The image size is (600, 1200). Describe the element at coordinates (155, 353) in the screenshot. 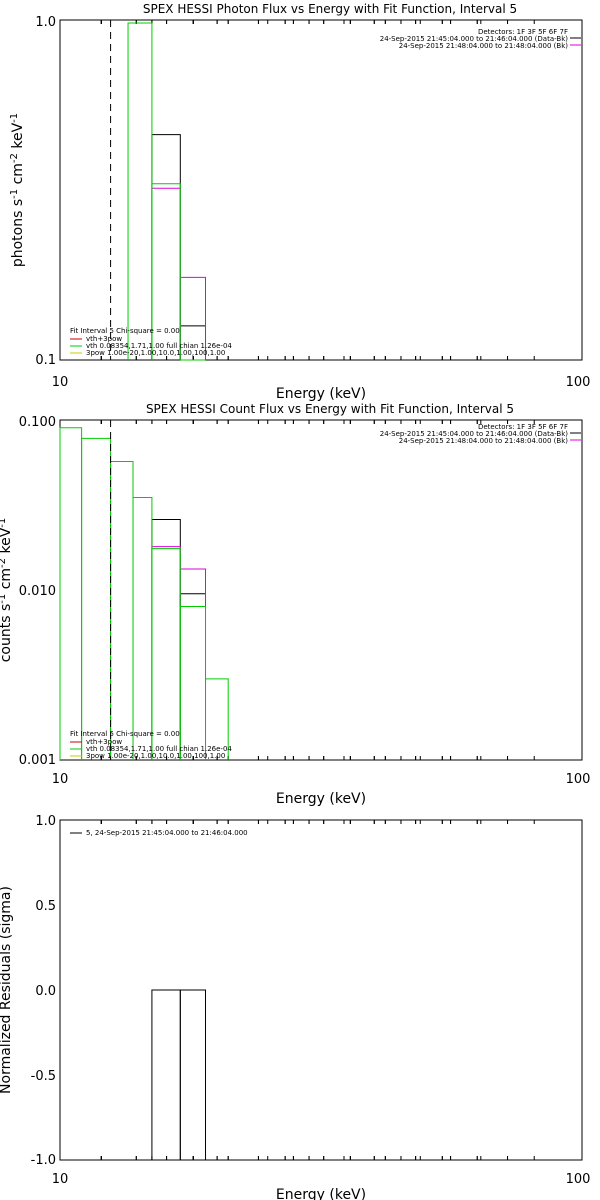

I see `photon-flux-legend-2: 3pow 1.00e-20,1.00,10.0,1.00,100,1.00` at that location.